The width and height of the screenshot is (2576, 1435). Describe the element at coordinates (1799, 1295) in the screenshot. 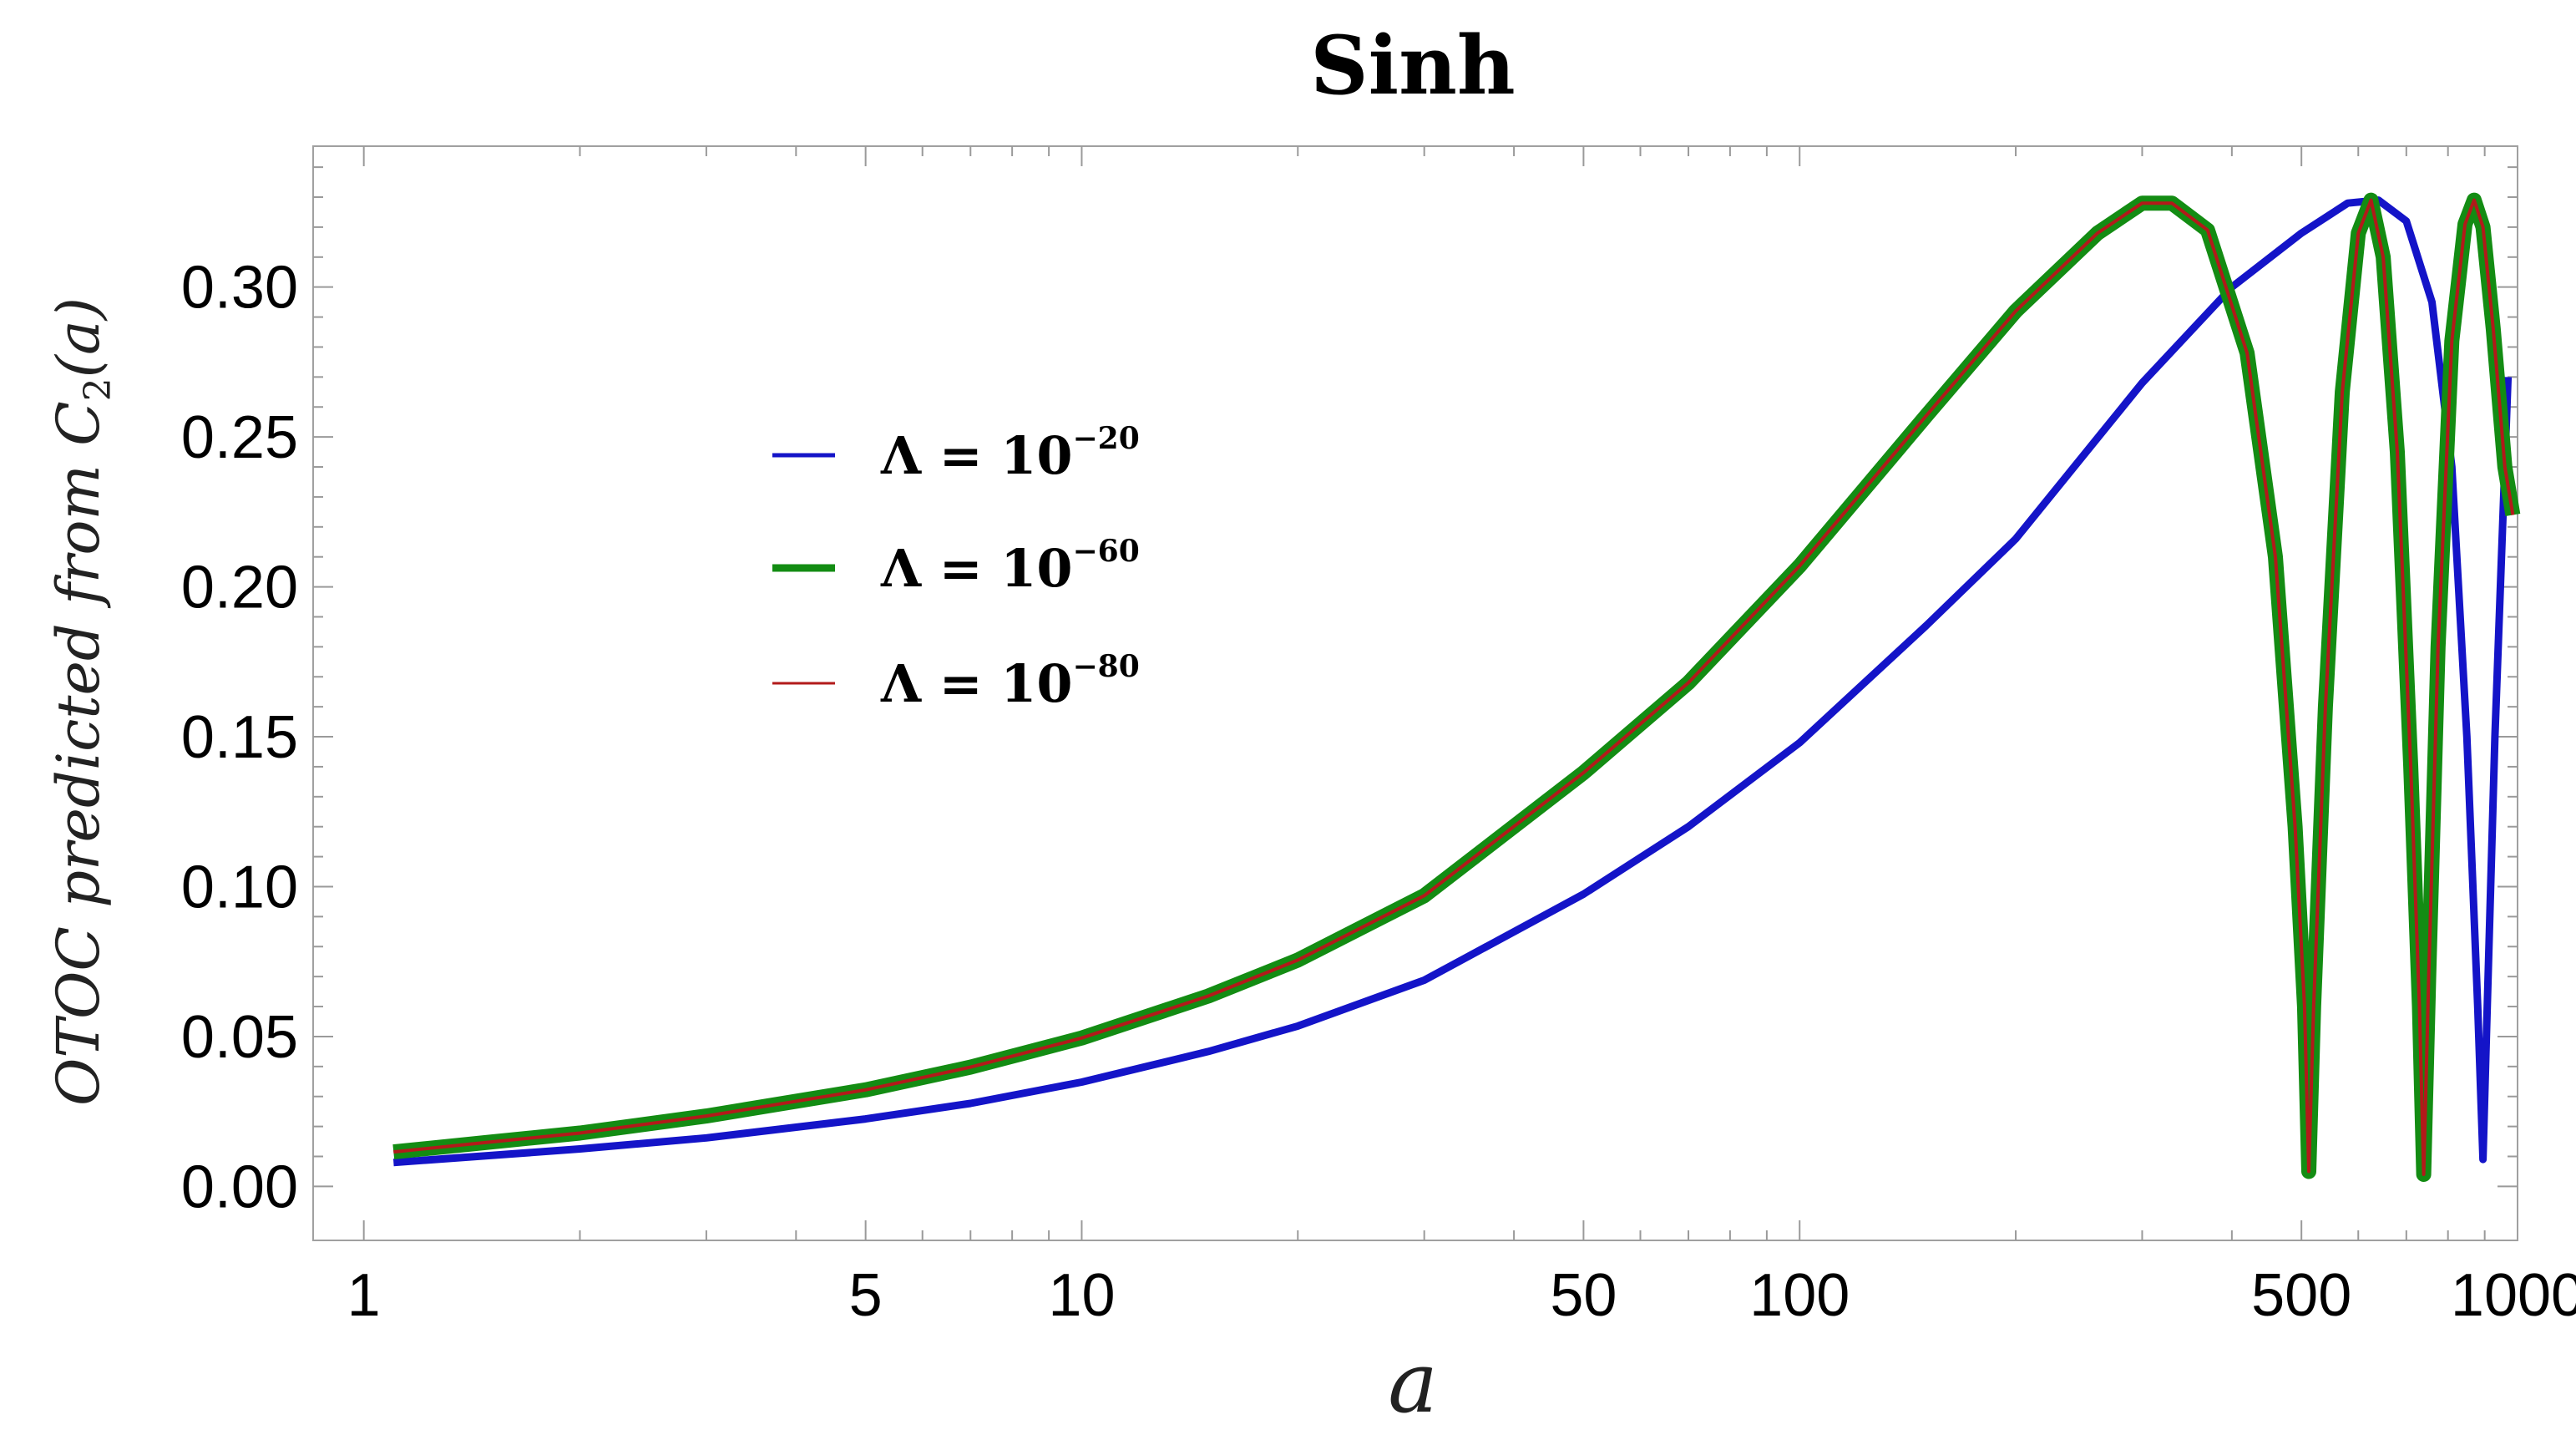

I see `x-tick-label: 100` at that location.